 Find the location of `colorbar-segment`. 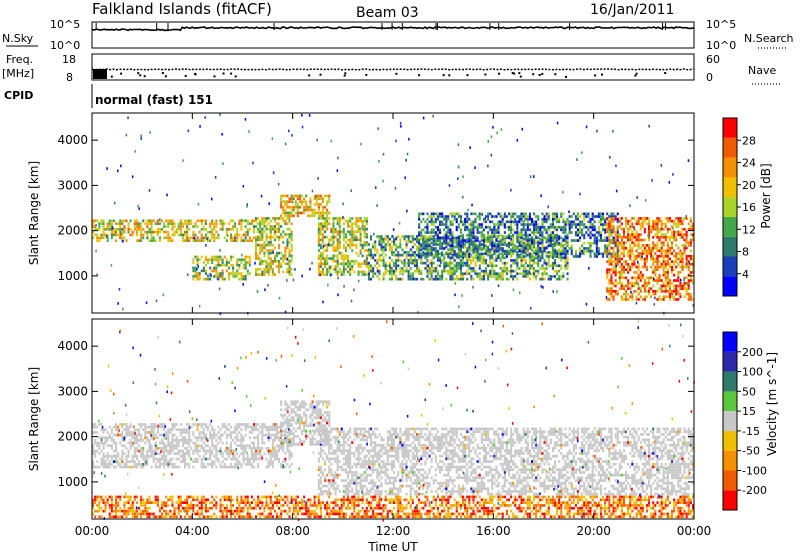

colorbar-segment is located at coordinates (730, 147).